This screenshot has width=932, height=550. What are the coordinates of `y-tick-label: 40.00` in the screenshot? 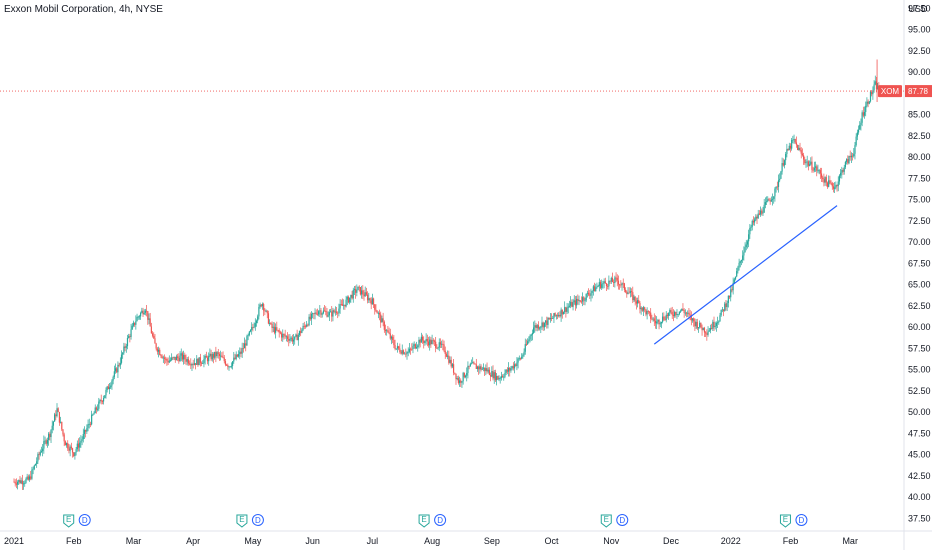 It's located at (919, 497).